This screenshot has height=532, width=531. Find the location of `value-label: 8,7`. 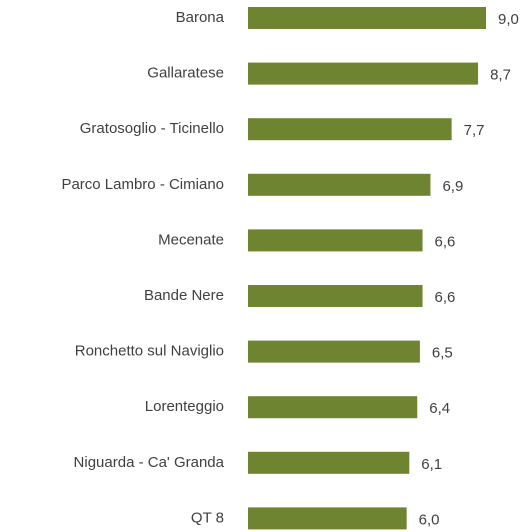

value-label: 8,7 is located at coordinates (500, 75).